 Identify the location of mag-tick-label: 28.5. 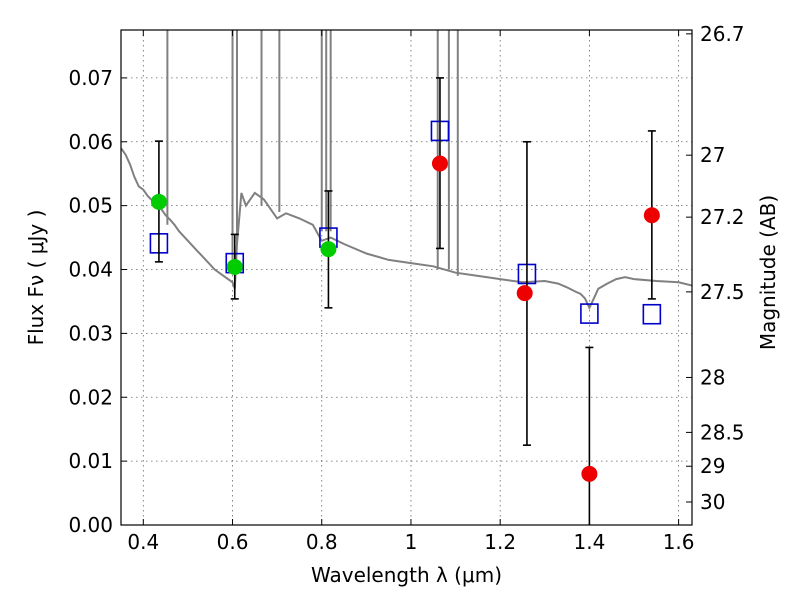
(722, 432).